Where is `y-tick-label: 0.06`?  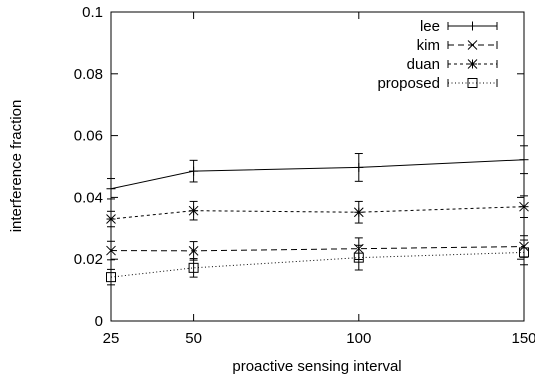 y-tick-label: 0.06 is located at coordinates (88, 136).